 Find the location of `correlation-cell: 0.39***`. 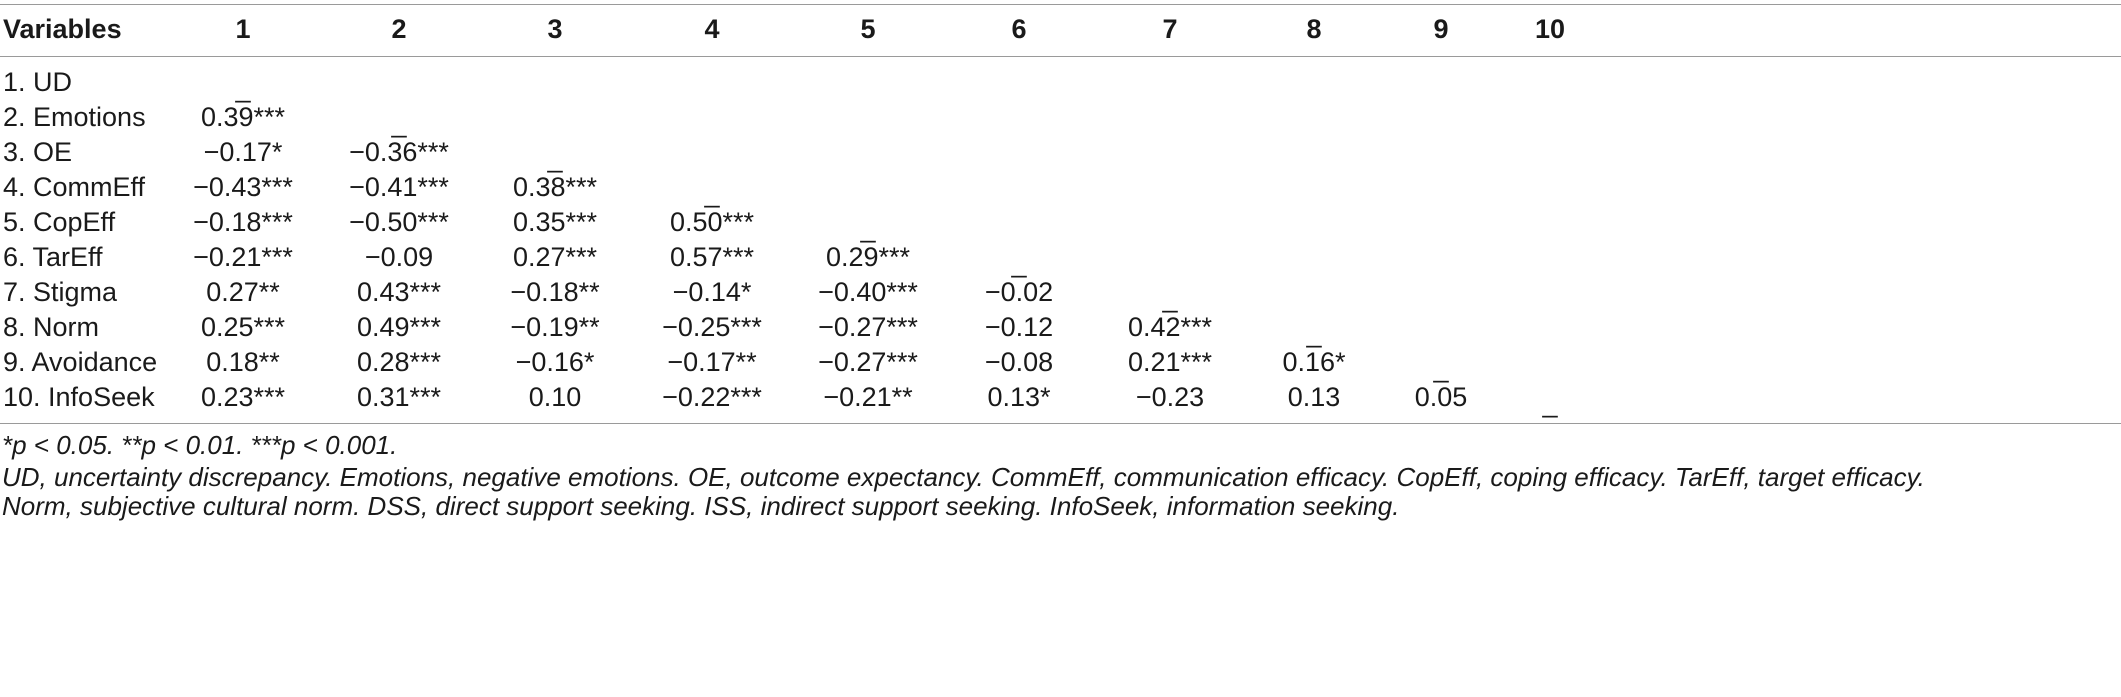

correlation-cell: 0.39*** is located at coordinates (243, 117).